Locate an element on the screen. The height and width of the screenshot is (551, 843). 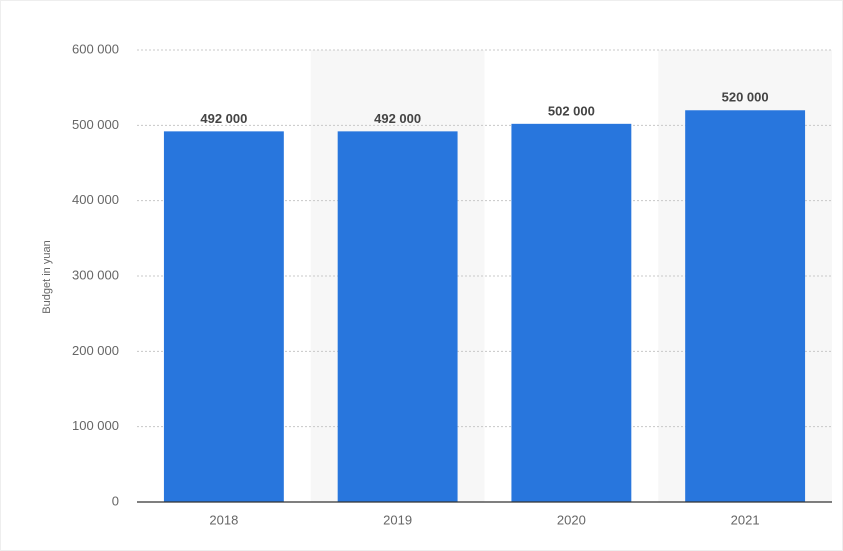
y-tick-label: 500 000 is located at coordinates (95, 124).